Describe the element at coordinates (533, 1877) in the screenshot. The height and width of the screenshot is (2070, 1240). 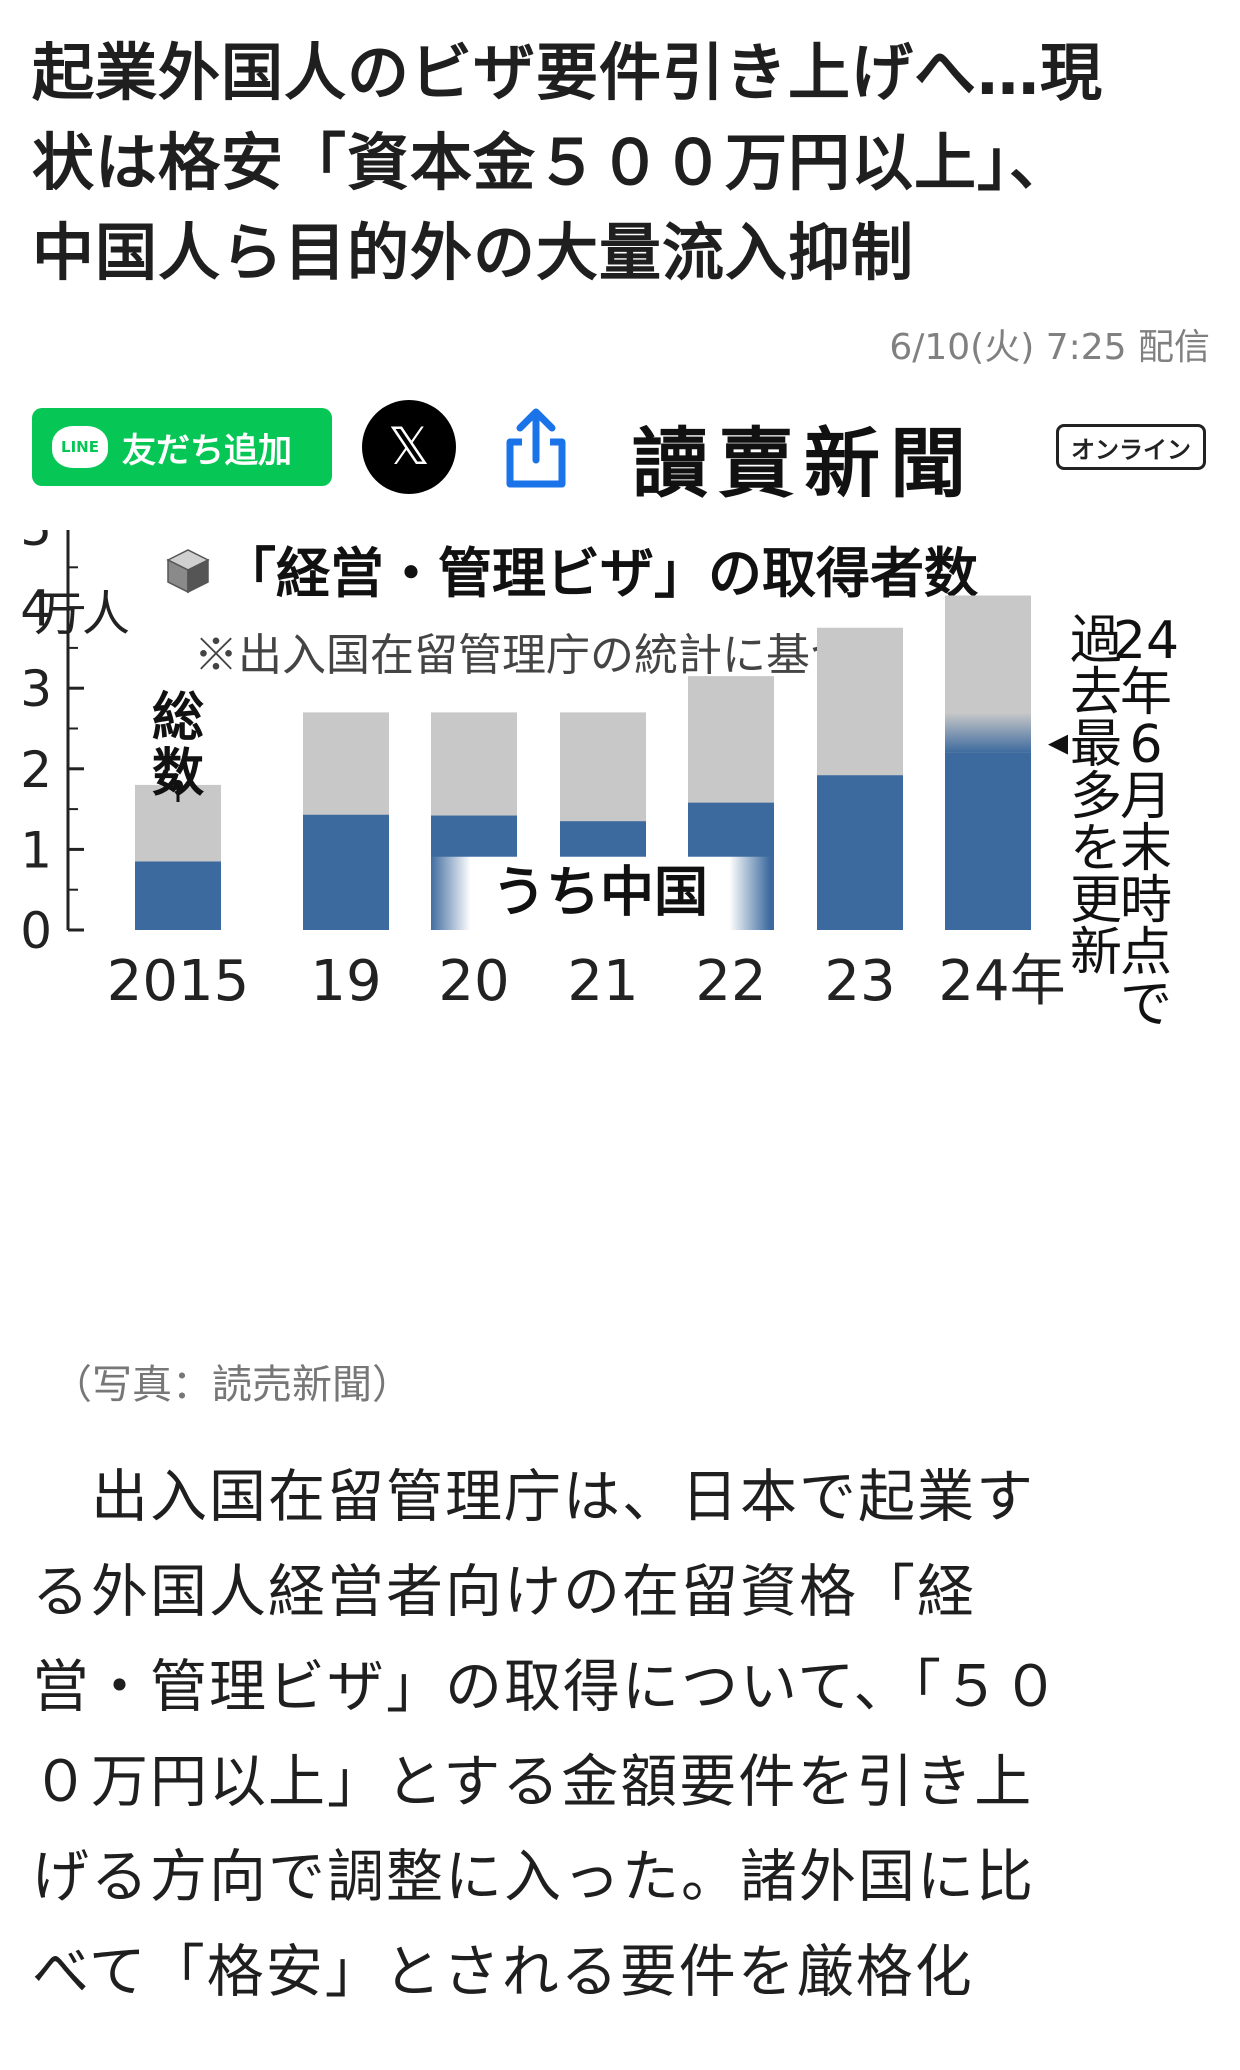
I see `body-line: げる方向で調整に入った。諸外国に比` at that location.